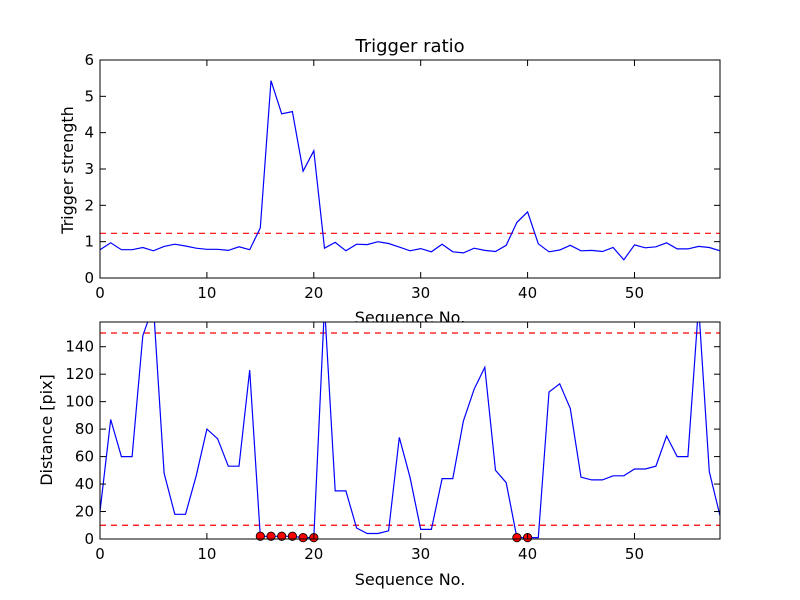  I want to click on y-tick-label: 60, so click(84, 457).